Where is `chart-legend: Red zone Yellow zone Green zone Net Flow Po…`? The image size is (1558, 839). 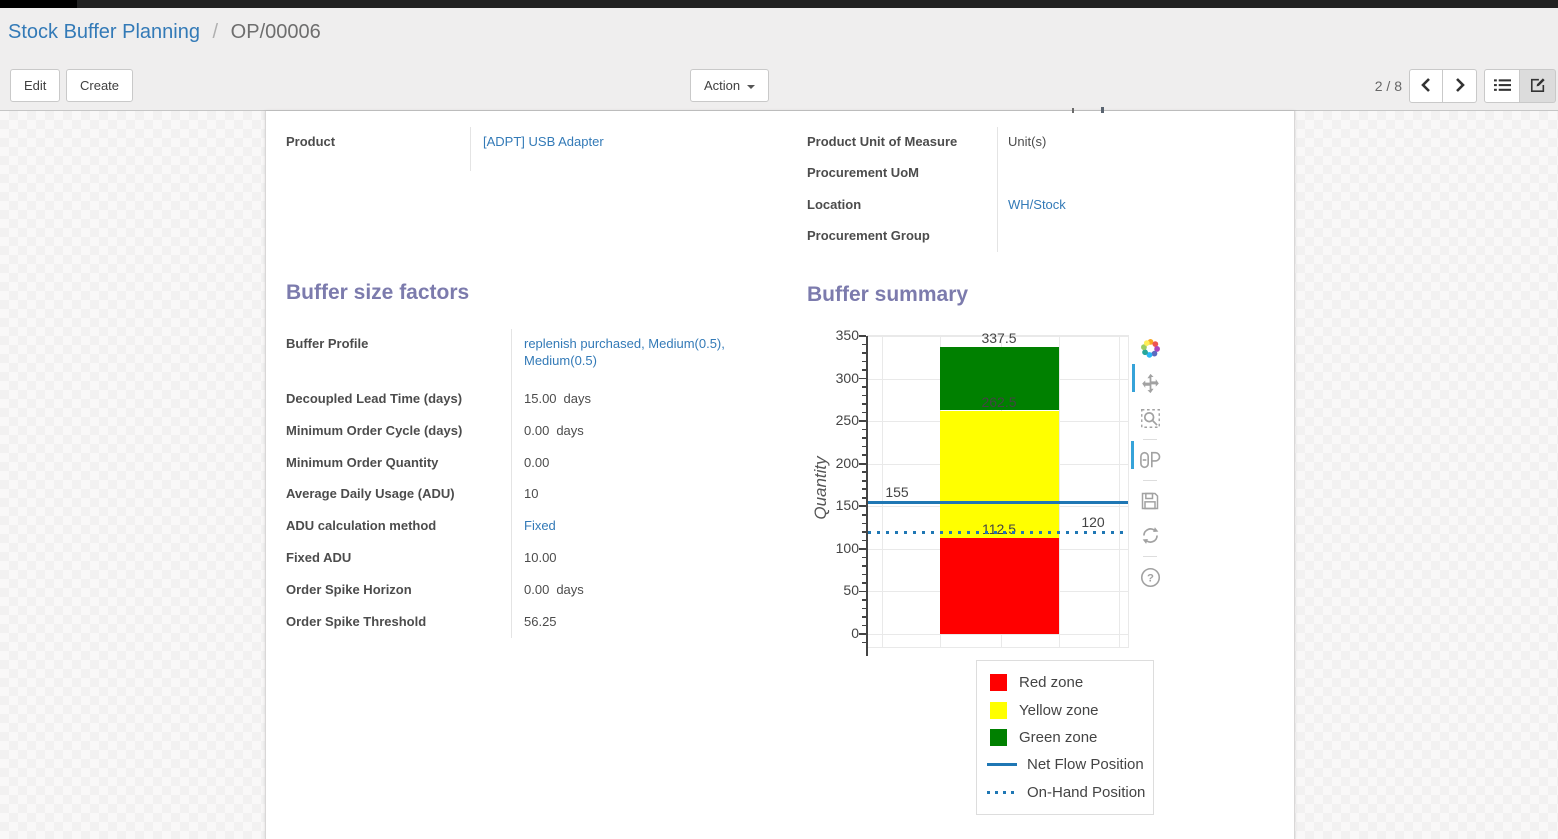
chart-legend: Red zone Yellow zone Green zone Net Flow Po… is located at coordinates (1065, 737).